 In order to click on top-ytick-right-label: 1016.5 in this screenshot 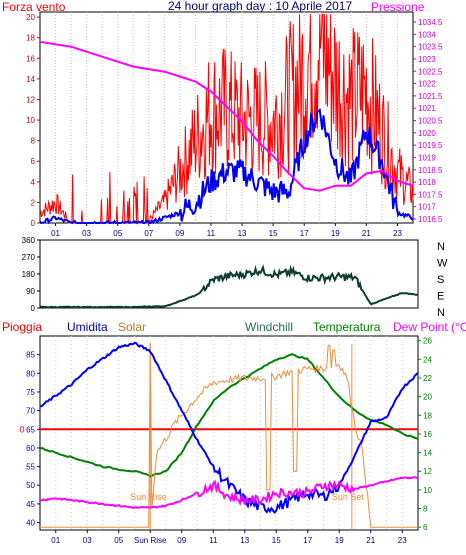, I will do `click(430, 219)`.